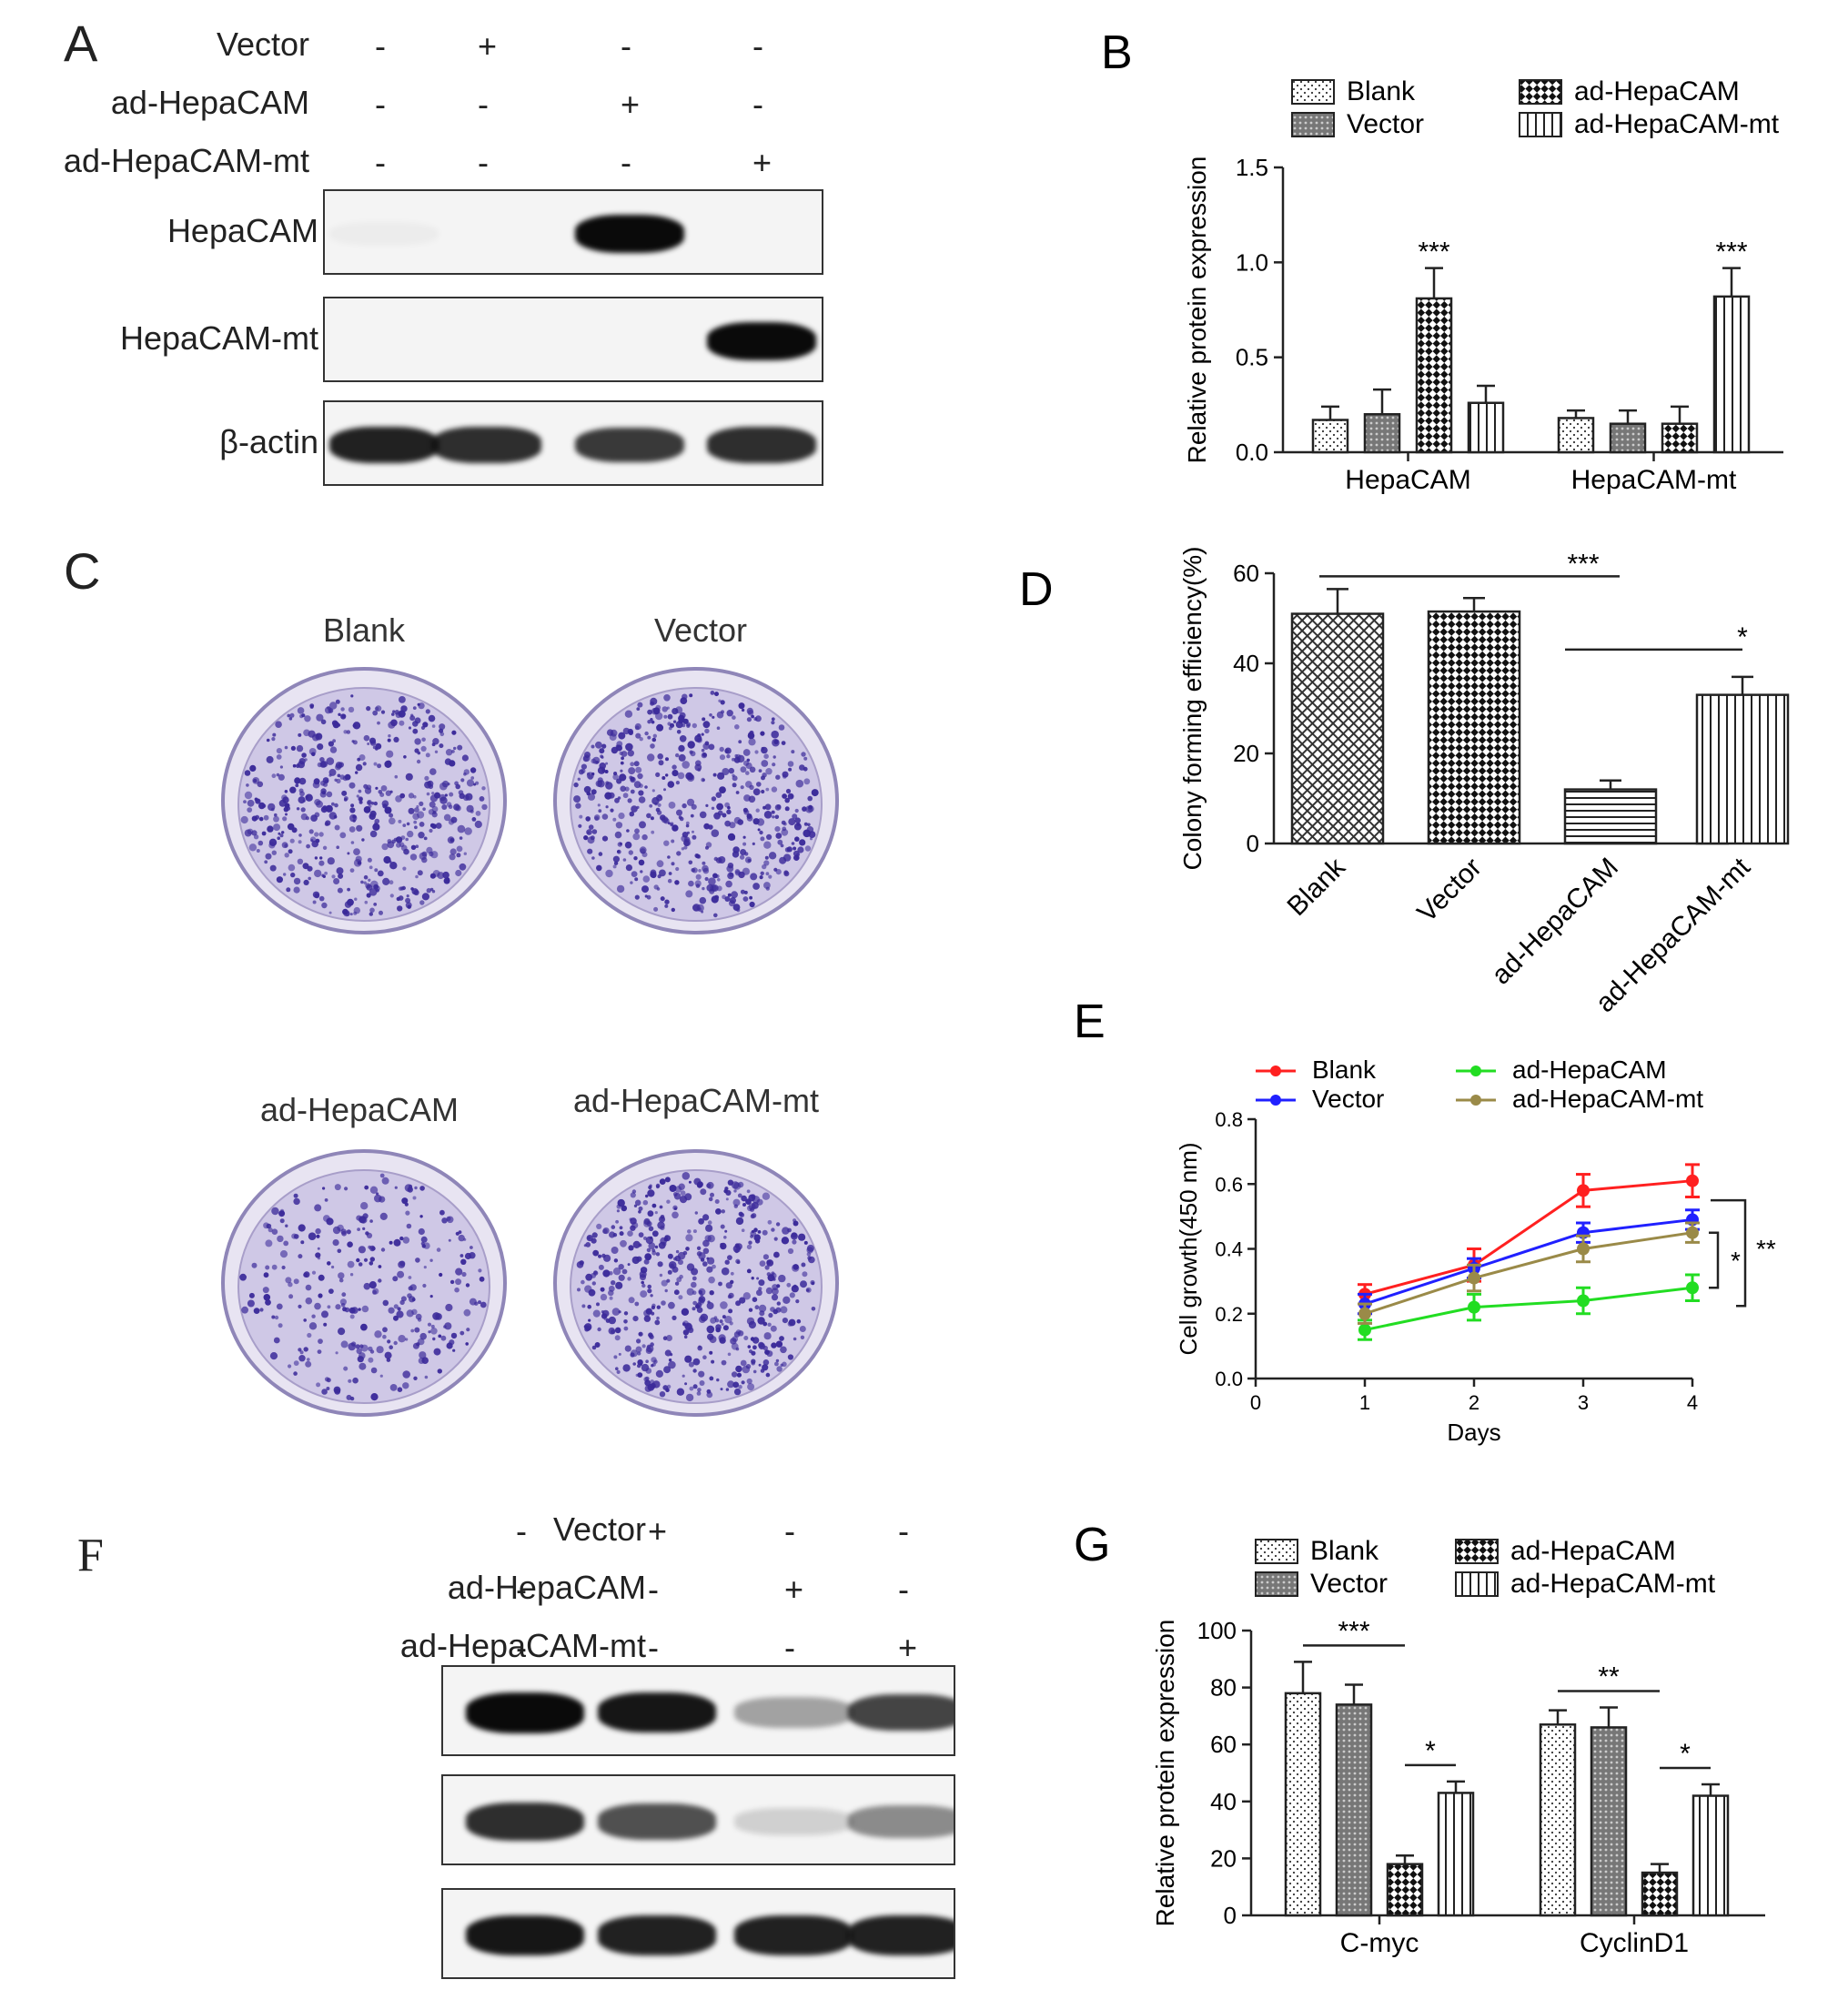 This screenshot has height=2010, width=1848. What do you see at coordinates (573, 232) in the screenshot?
I see `blot-membrane` at bounding box center [573, 232].